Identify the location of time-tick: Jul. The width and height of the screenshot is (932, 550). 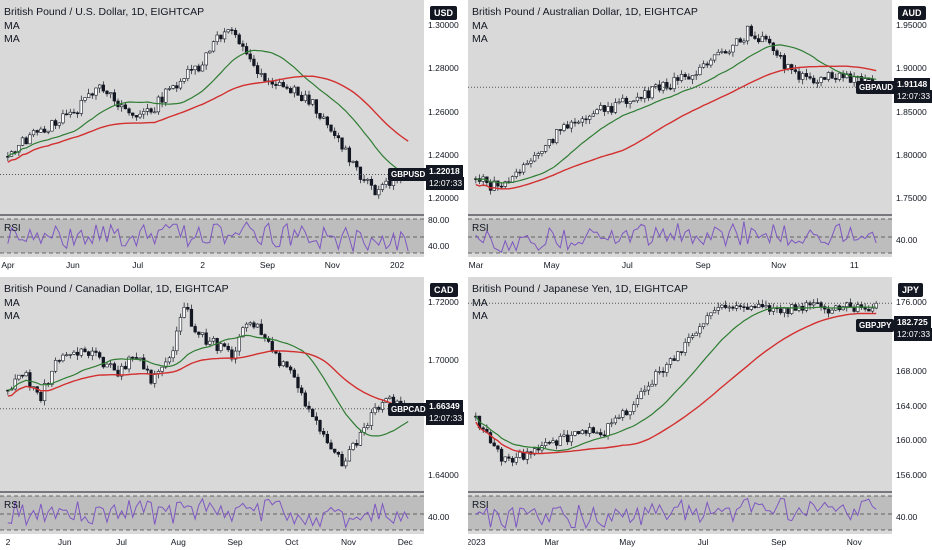
(121, 542).